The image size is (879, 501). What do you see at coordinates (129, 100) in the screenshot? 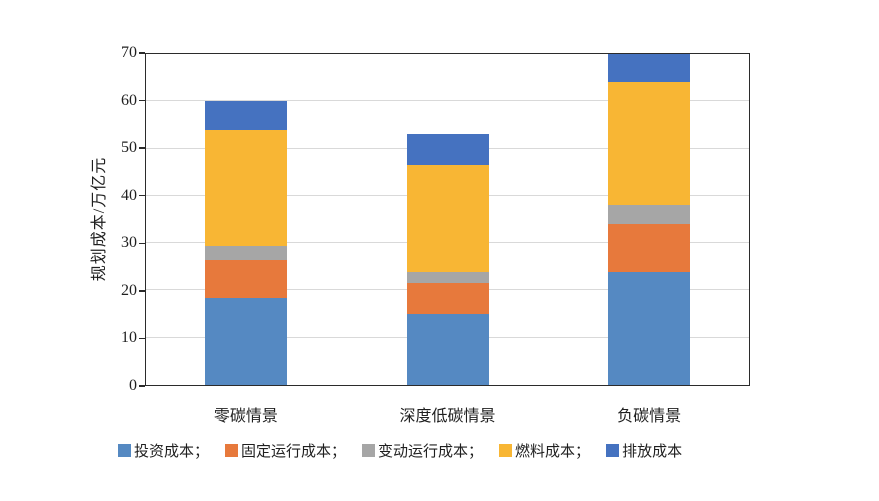
I see `y-tick-label: 60` at bounding box center [129, 100].